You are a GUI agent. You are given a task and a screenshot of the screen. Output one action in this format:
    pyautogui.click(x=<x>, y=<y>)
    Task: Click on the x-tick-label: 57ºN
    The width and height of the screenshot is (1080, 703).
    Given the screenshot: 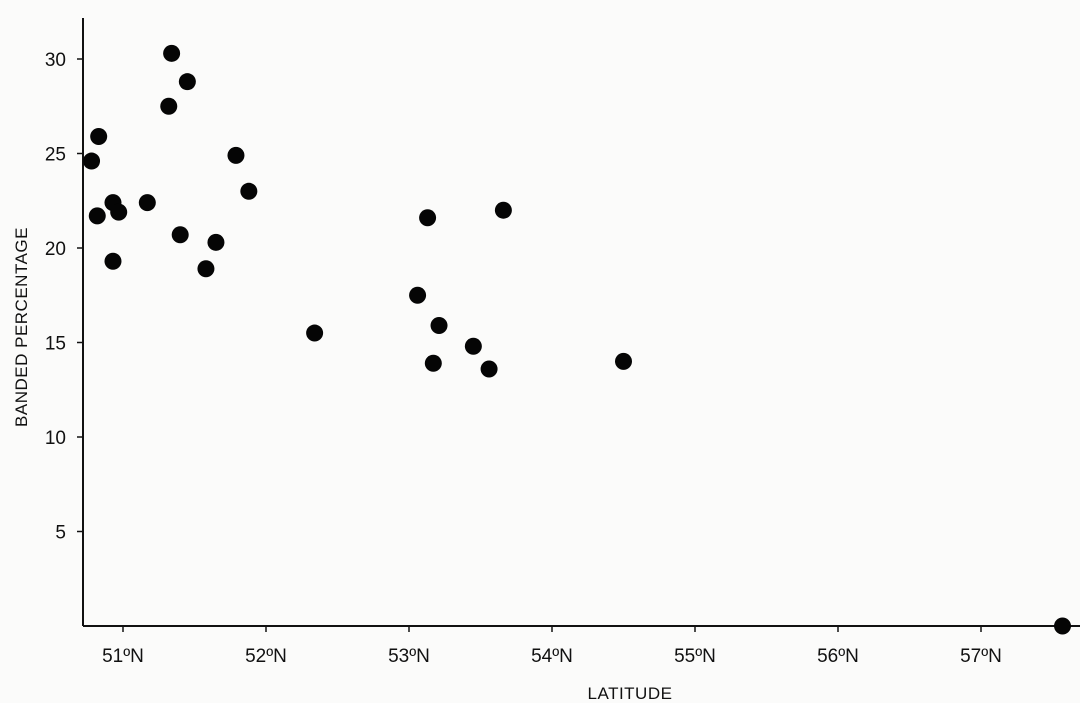 What is the action you would take?
    pyautogui.click(x=981, y=656)
    